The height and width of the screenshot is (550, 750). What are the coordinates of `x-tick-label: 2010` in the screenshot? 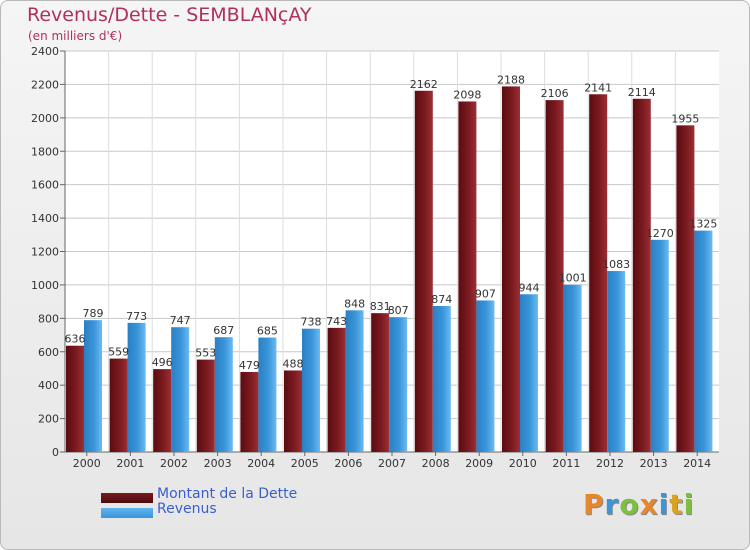 It's located at (523, 463).